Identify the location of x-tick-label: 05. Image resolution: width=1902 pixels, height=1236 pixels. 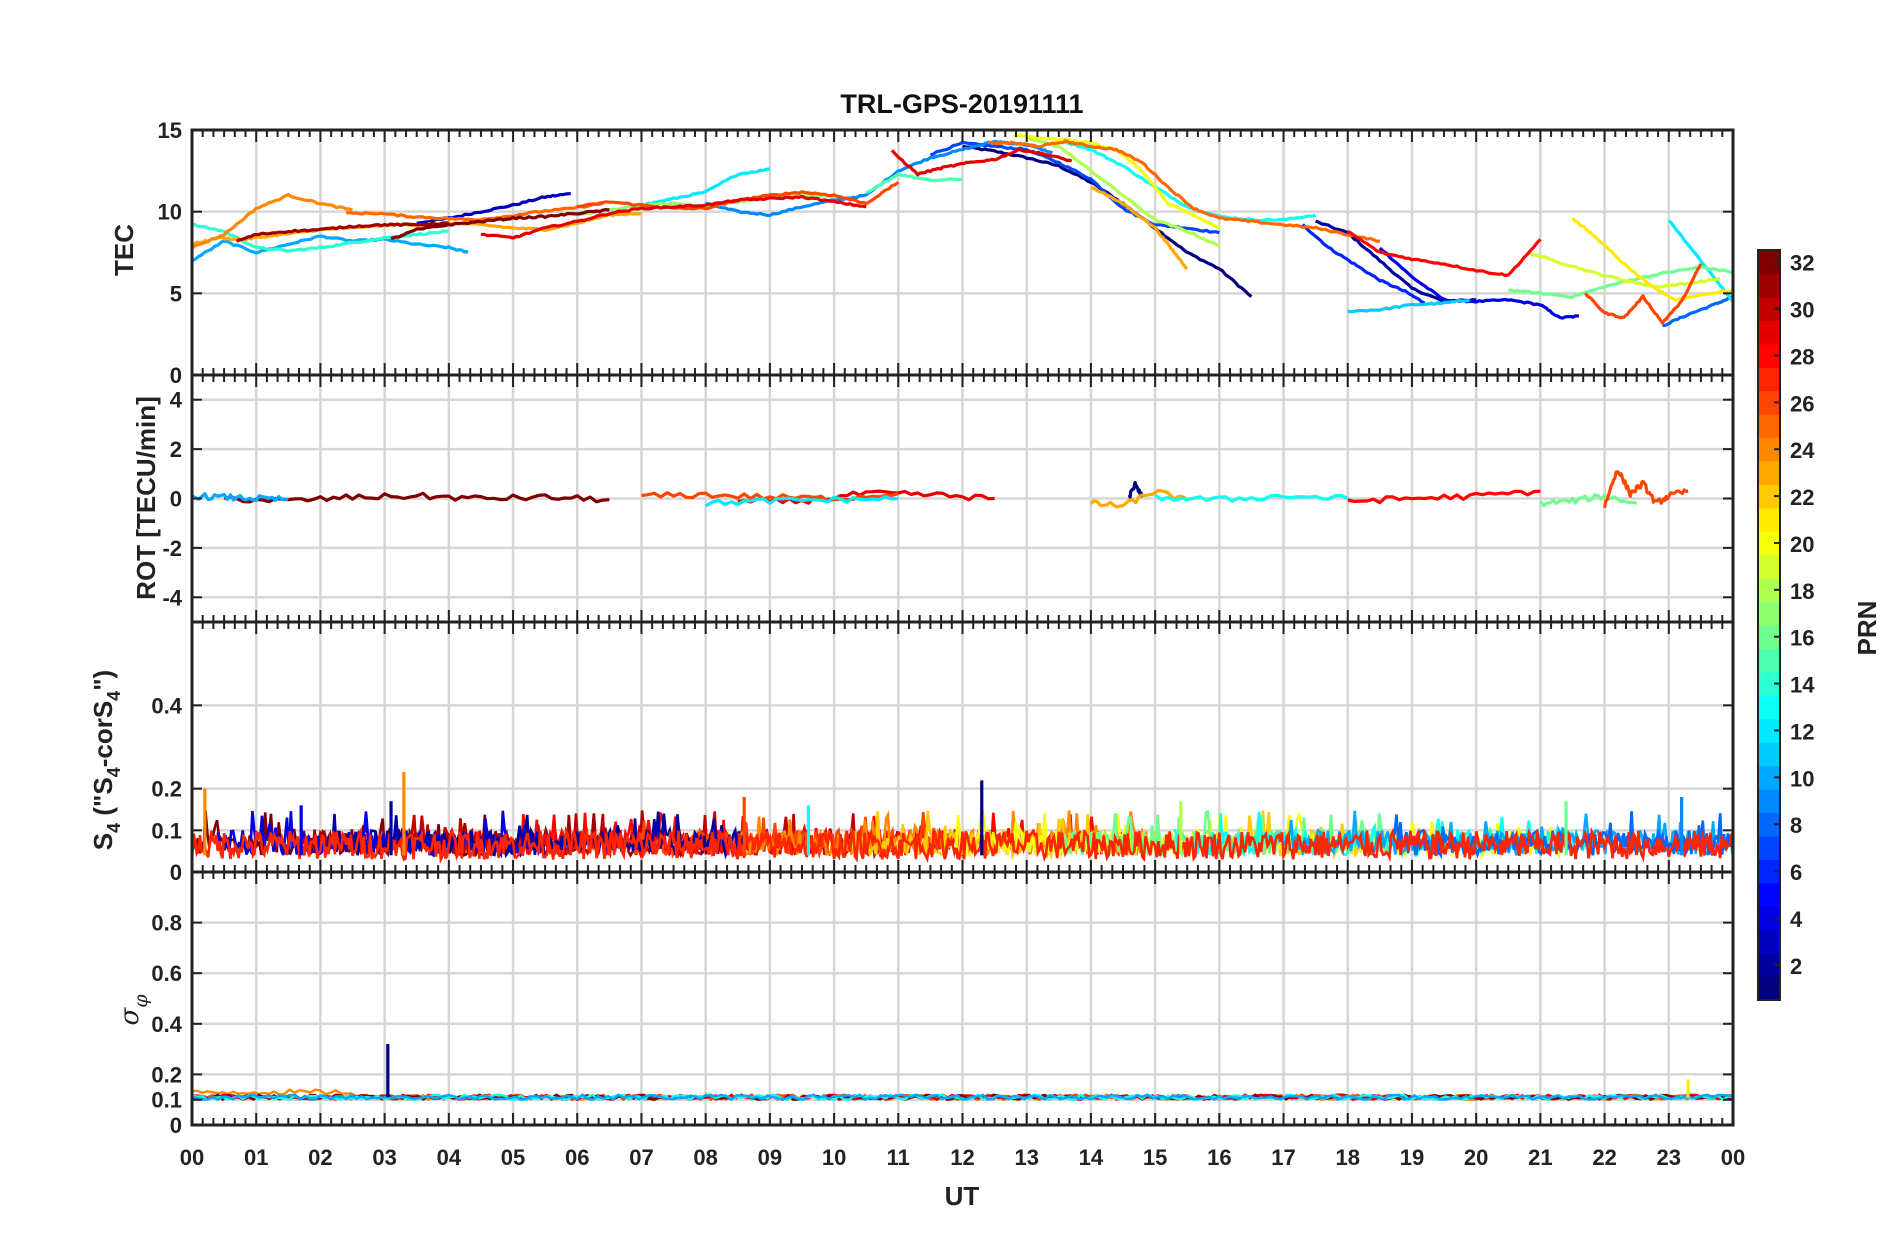
(513, 1157).